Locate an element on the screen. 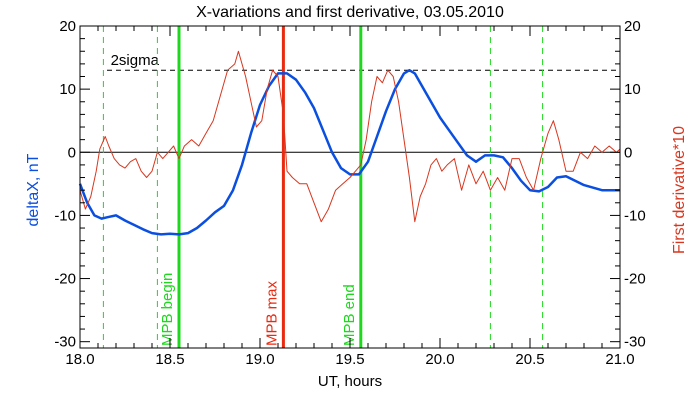 The width and height of the screenshot is (700, 400). y-tick-label-left-0: -30 is located at coordinates (65, 342).